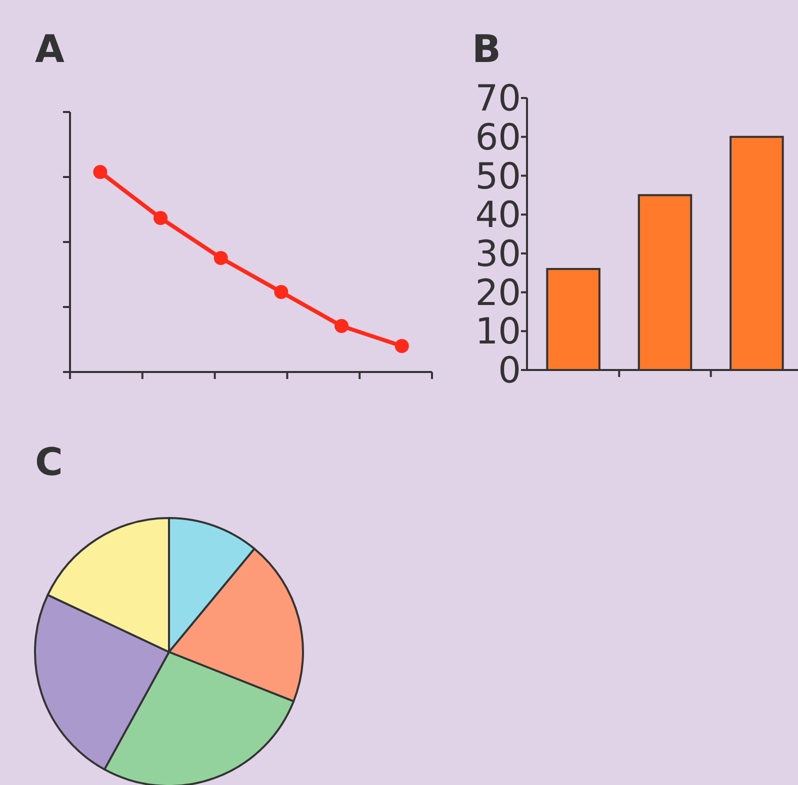 The height and width of the screenshot is (785, 798). Describe the element at coordinates (49, 462) in the screenshot. I see `chart-title: C` at that location.